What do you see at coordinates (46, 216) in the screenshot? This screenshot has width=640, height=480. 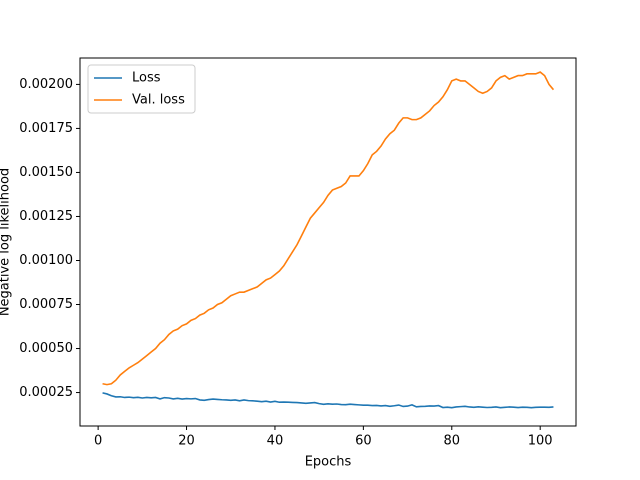 I see `y-tick-label: 0.00125` at bounding box center [46, 216].